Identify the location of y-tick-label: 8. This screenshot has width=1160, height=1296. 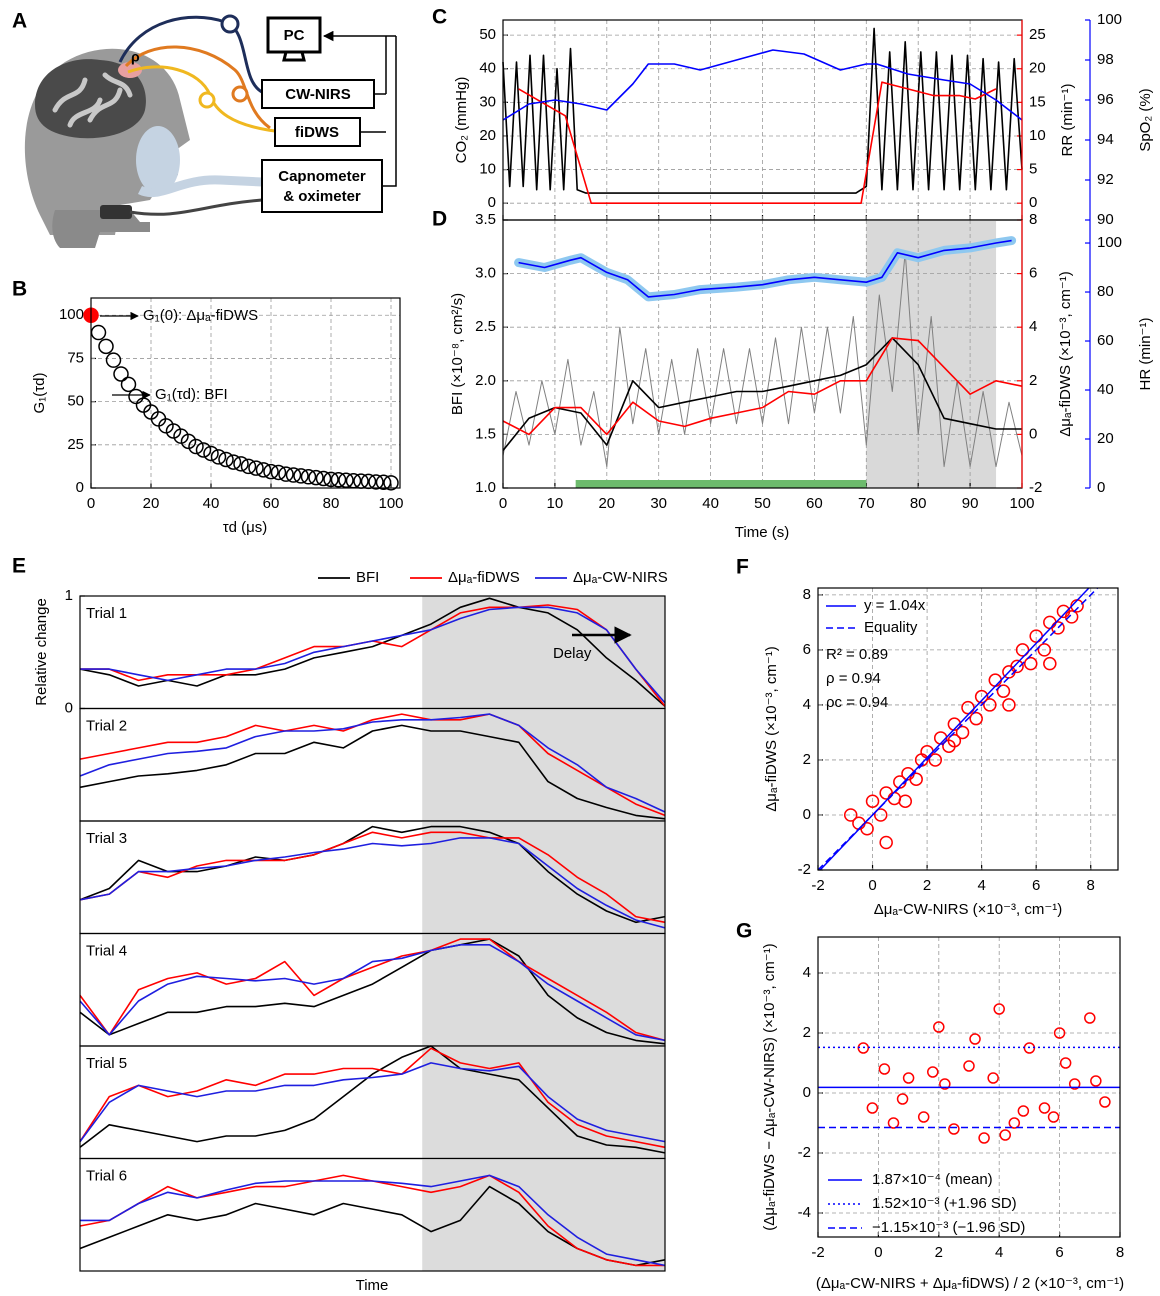
(807, 594).